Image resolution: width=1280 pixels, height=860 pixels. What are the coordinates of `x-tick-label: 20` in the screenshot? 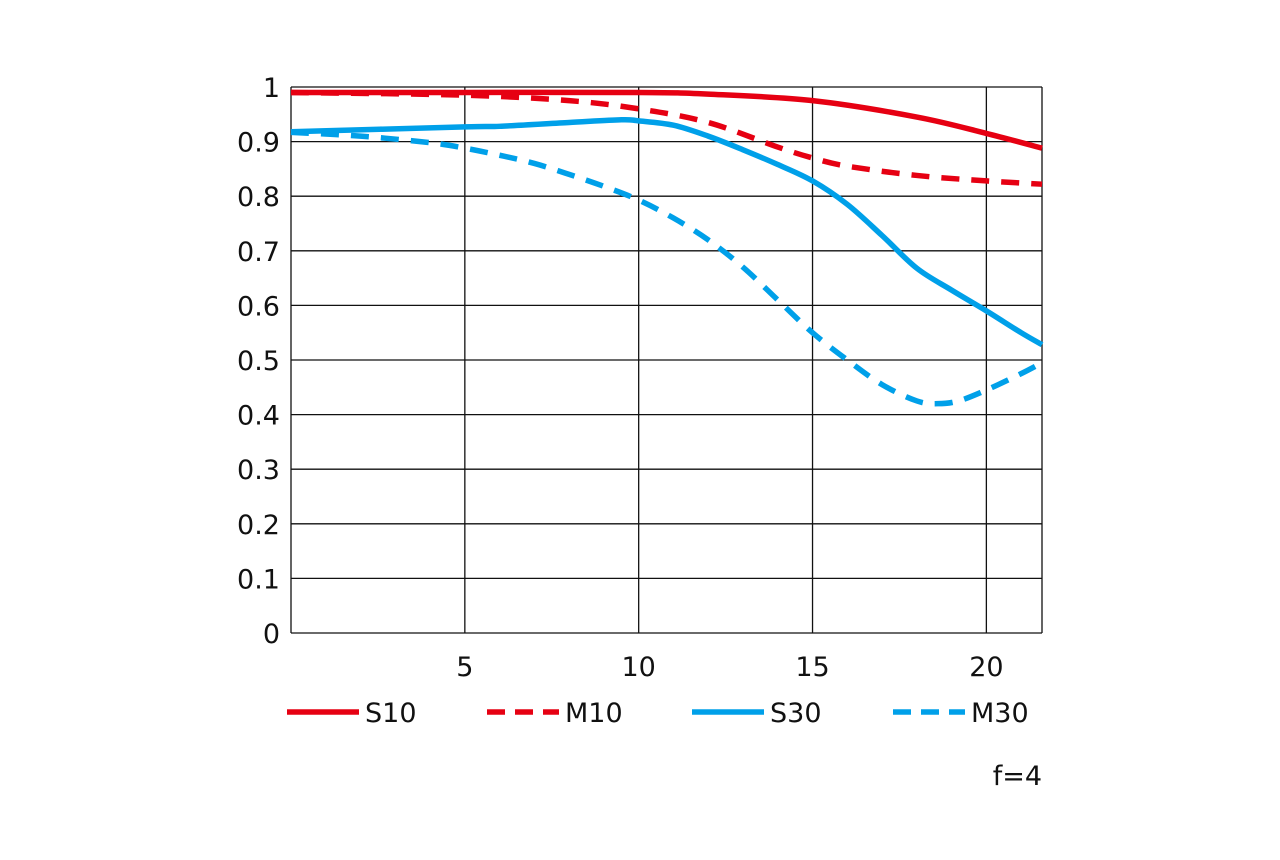 It's located at (986, 667).